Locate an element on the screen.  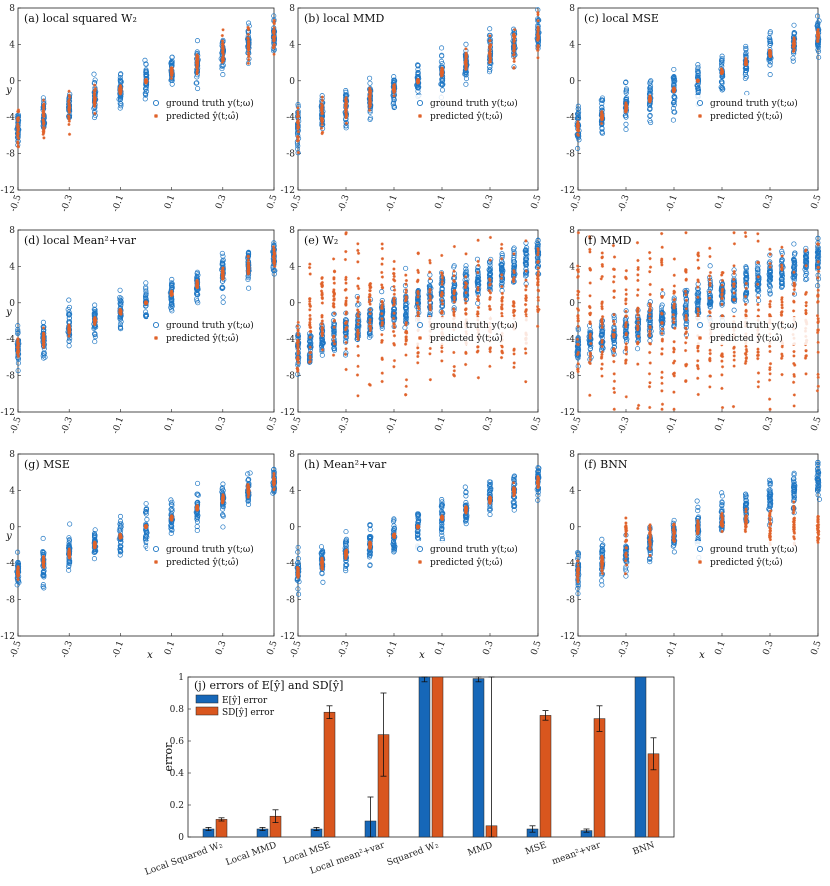
x-tick-label: -0.1 is located at coordinates (118, 426).